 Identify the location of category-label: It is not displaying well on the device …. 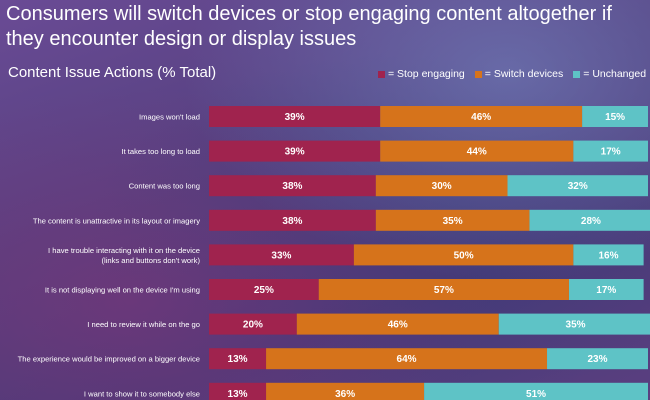
(122, 290).